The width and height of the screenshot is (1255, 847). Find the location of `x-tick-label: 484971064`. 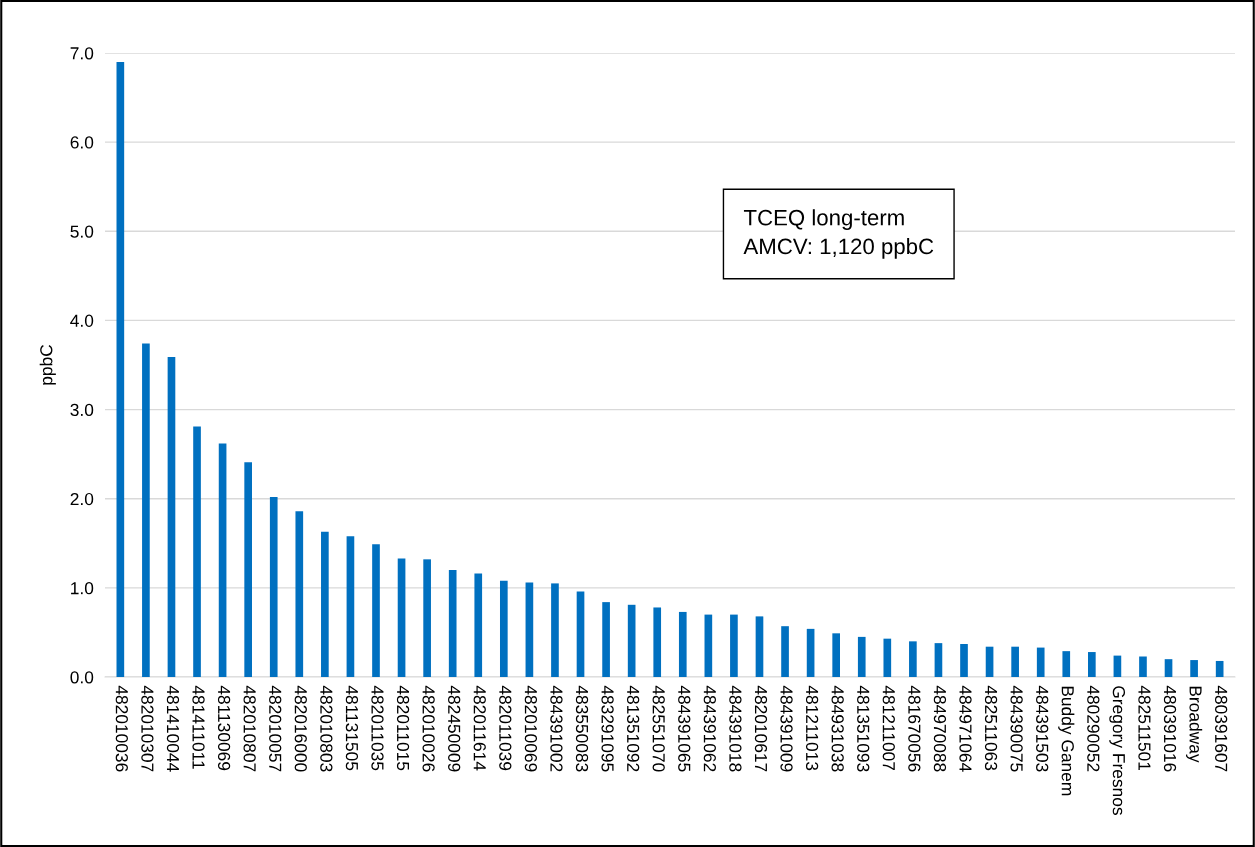

x-tick-label: 484971064 is located at coordinates (965, 728).